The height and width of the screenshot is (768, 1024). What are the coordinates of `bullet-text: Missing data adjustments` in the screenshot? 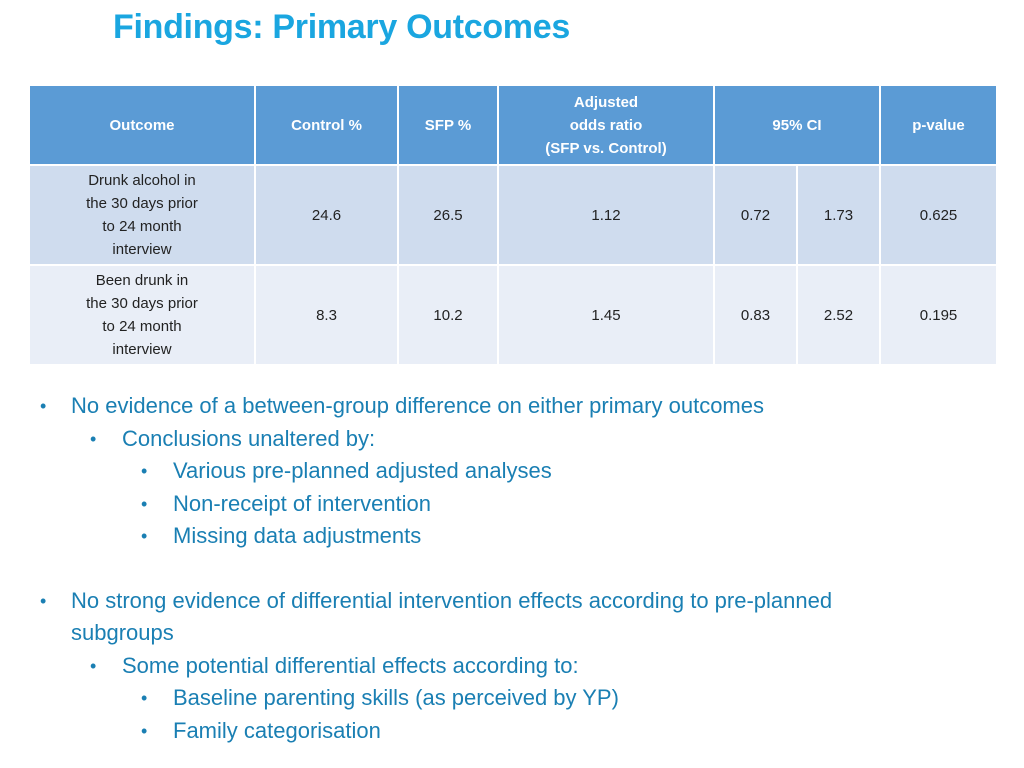 It's located at (297, 535).